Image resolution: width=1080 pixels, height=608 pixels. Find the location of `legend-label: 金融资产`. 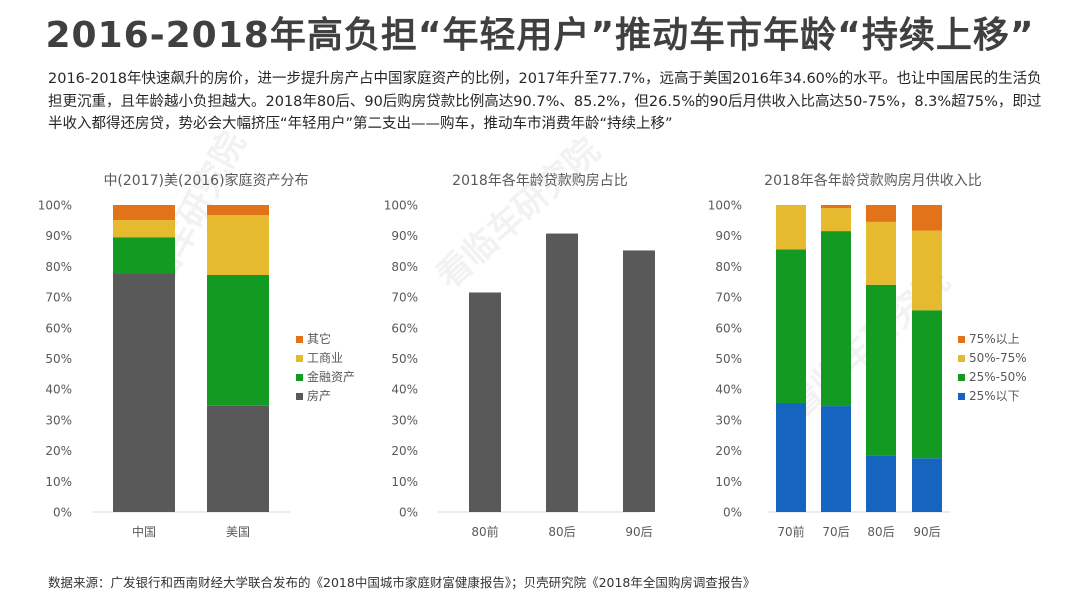

legend-label: 金融资产 is located at coordinates (331, 376).